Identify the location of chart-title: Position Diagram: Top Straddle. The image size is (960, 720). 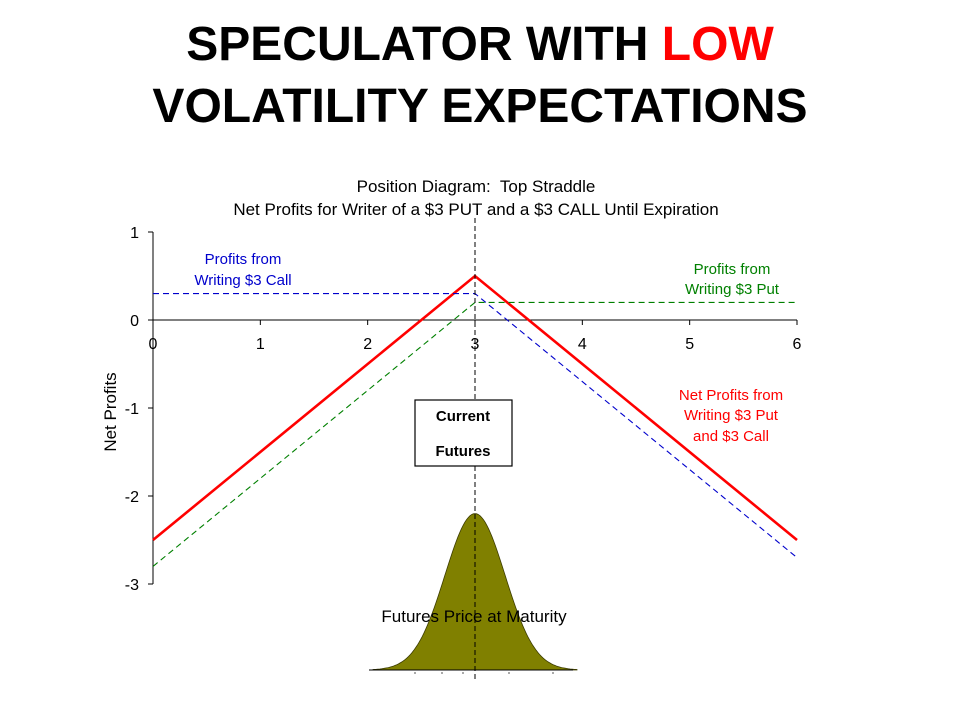
(476, 186).